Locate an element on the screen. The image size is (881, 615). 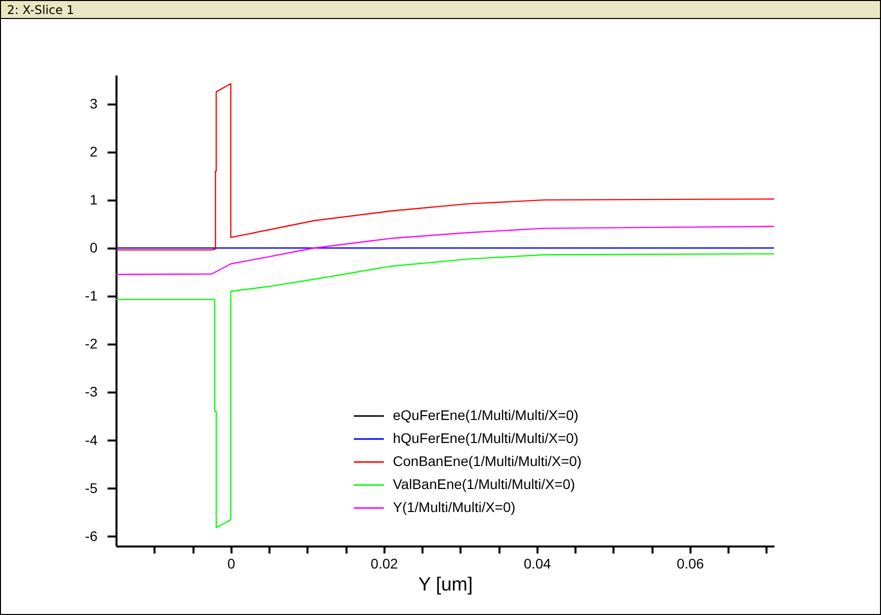
x-axis-title: Y [um] is located at coordinates (445, 585).